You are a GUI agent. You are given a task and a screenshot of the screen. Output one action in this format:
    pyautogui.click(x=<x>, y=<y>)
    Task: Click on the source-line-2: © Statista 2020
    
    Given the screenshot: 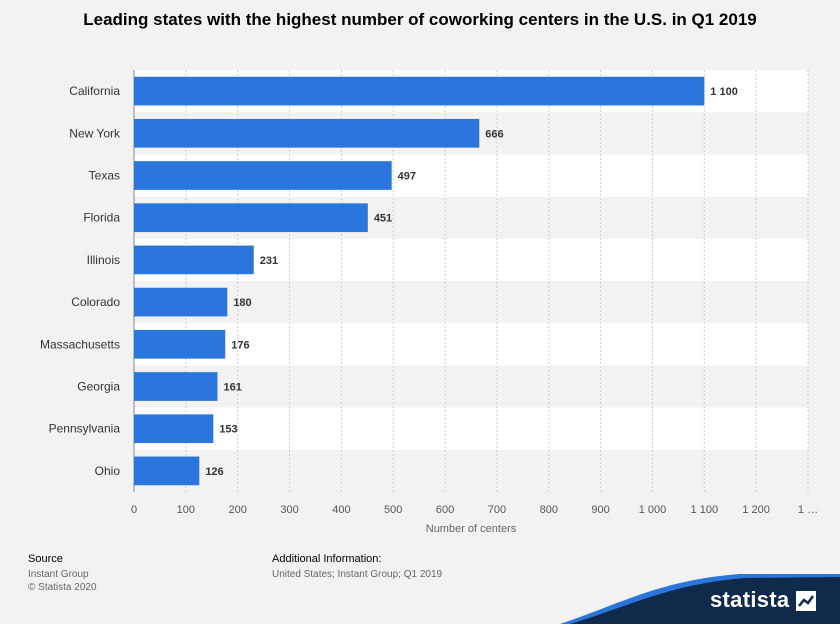 What is the action you would take?
    pyautogui.click(x=62, y=587)
    